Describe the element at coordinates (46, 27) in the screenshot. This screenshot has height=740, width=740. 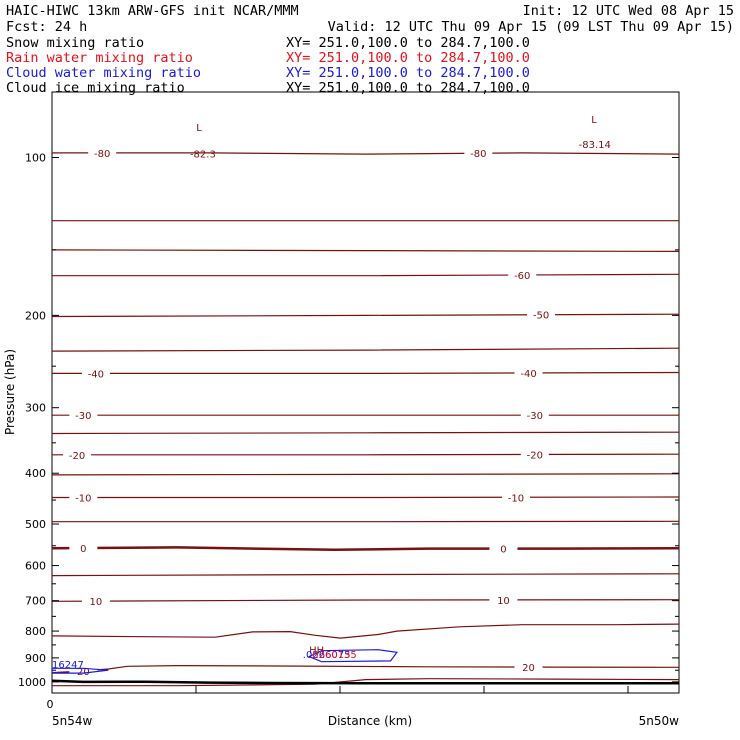
I see `forecast-hour: Fcst: 24 h` at that location.